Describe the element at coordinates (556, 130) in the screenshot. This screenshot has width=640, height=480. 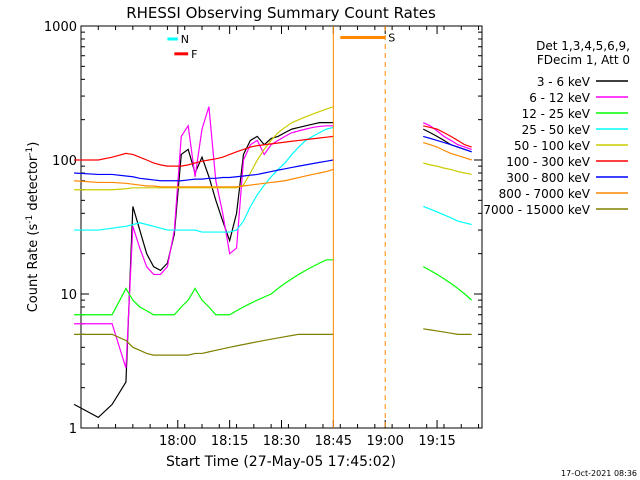
I see `legend-label-3: 25 - 50 keV` at that location.